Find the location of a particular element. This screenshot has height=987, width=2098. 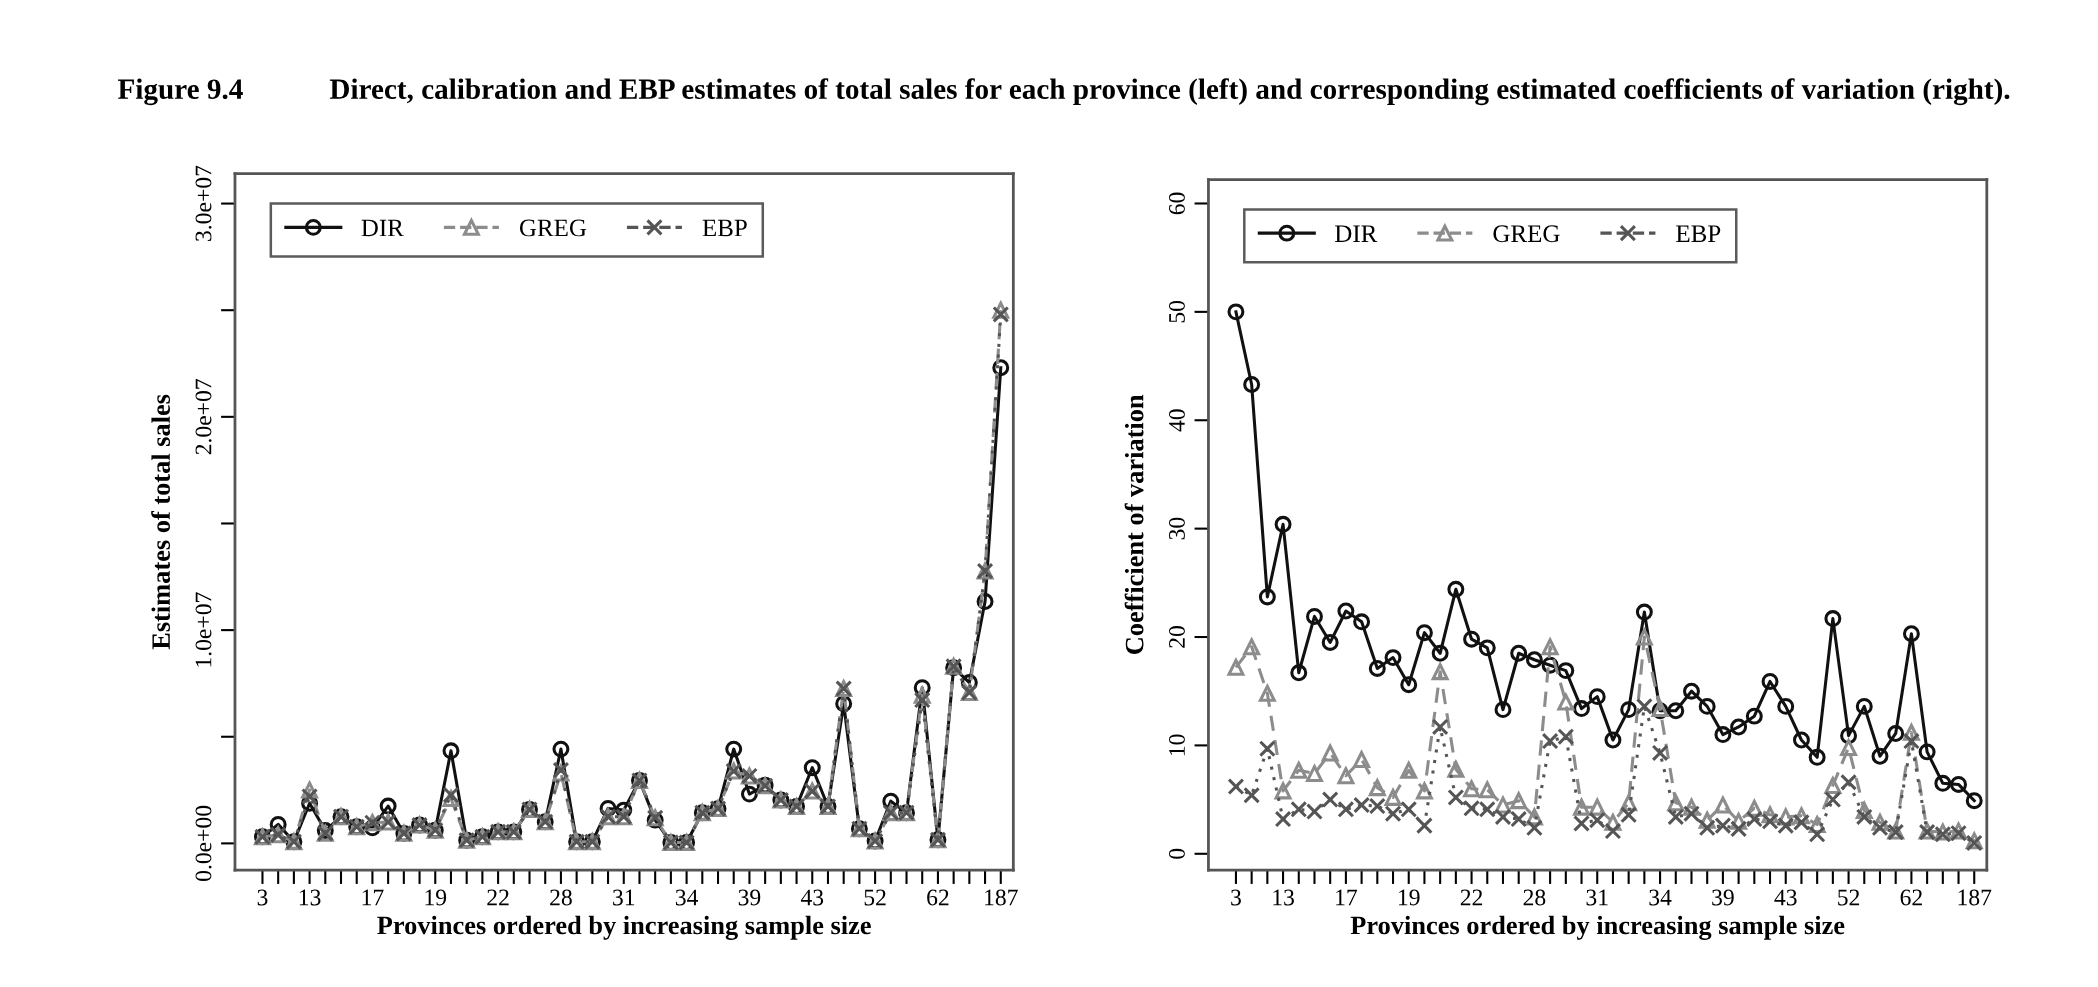

text: Direct, calibration and EBP estimates of total sales for each province (left) and corresponding estimated coefficients of variation (right). is located at coordinates (1169, 92).